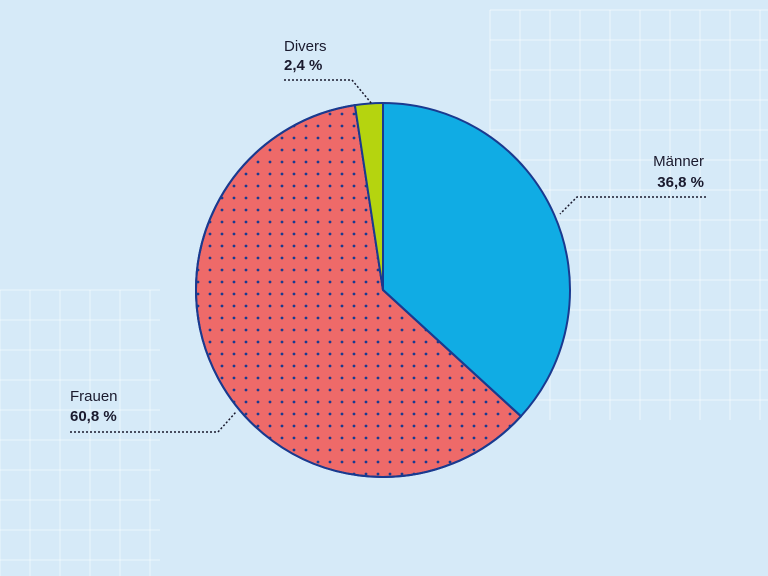 Image resolution: width=768 pixels, height=576 pixels. I want to click on leader-line-frauen, so click(153, 422).